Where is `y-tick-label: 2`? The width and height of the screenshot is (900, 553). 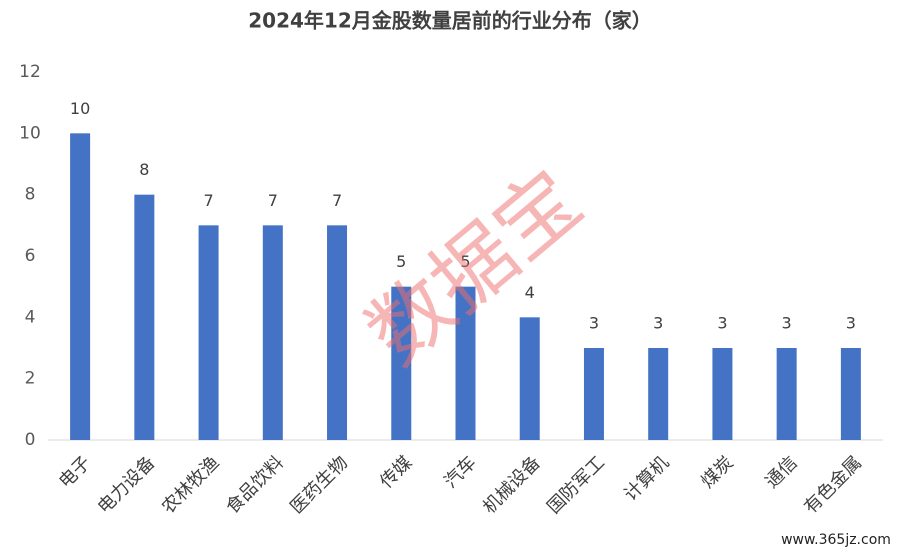
y-tick-label: 2 is located at coordinates (30, 379).